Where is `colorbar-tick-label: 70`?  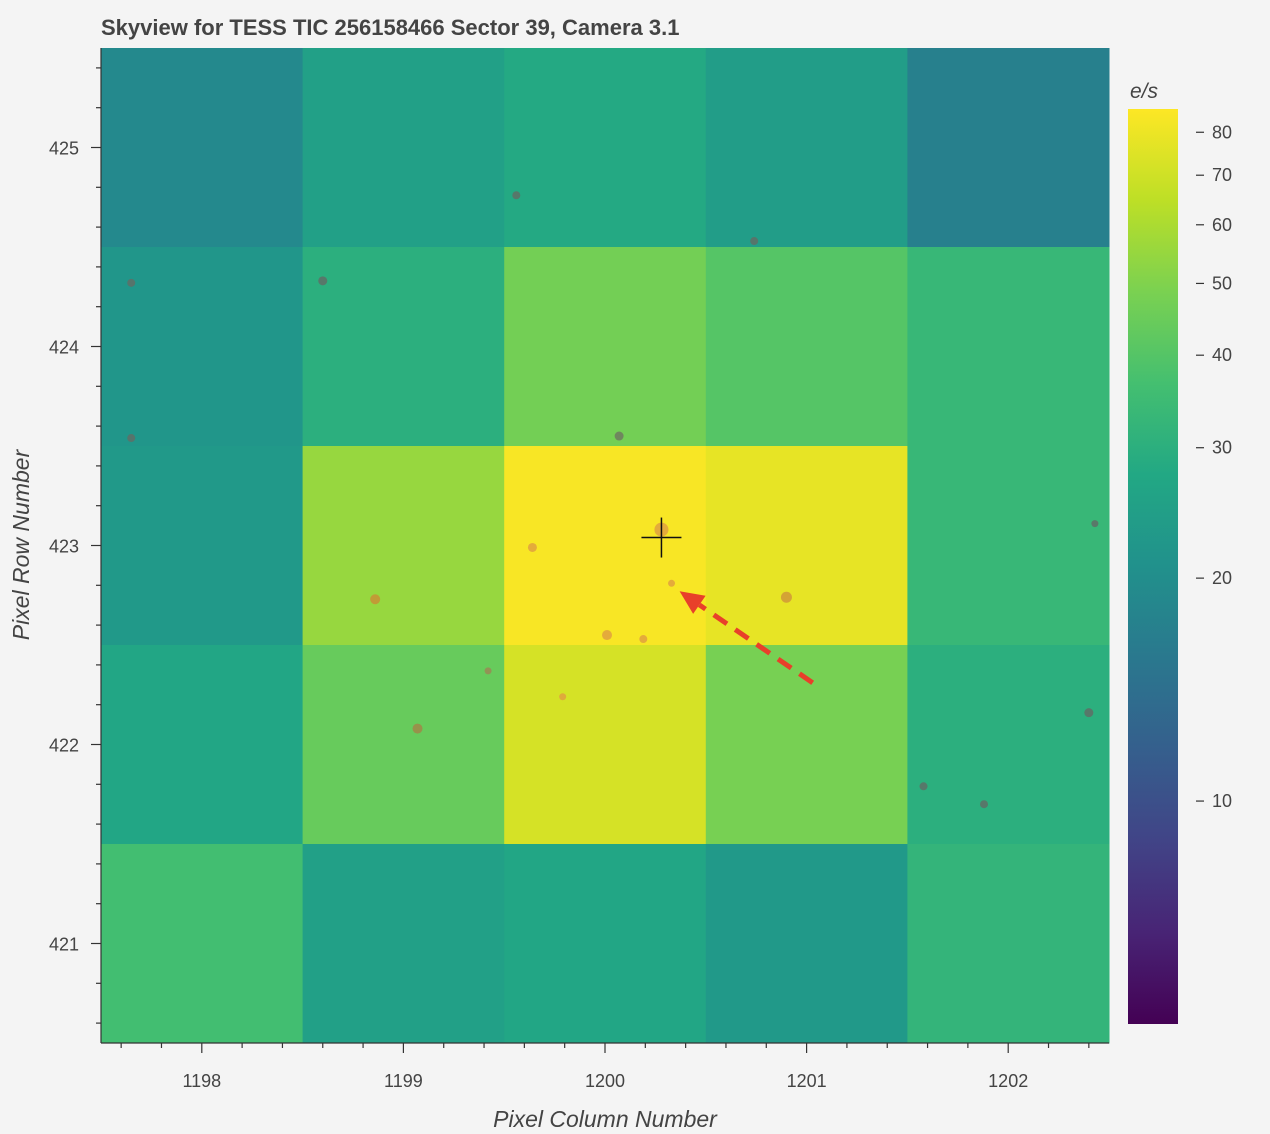
colorbar-tick-label: 70 is located at coordinates (1222, 175).